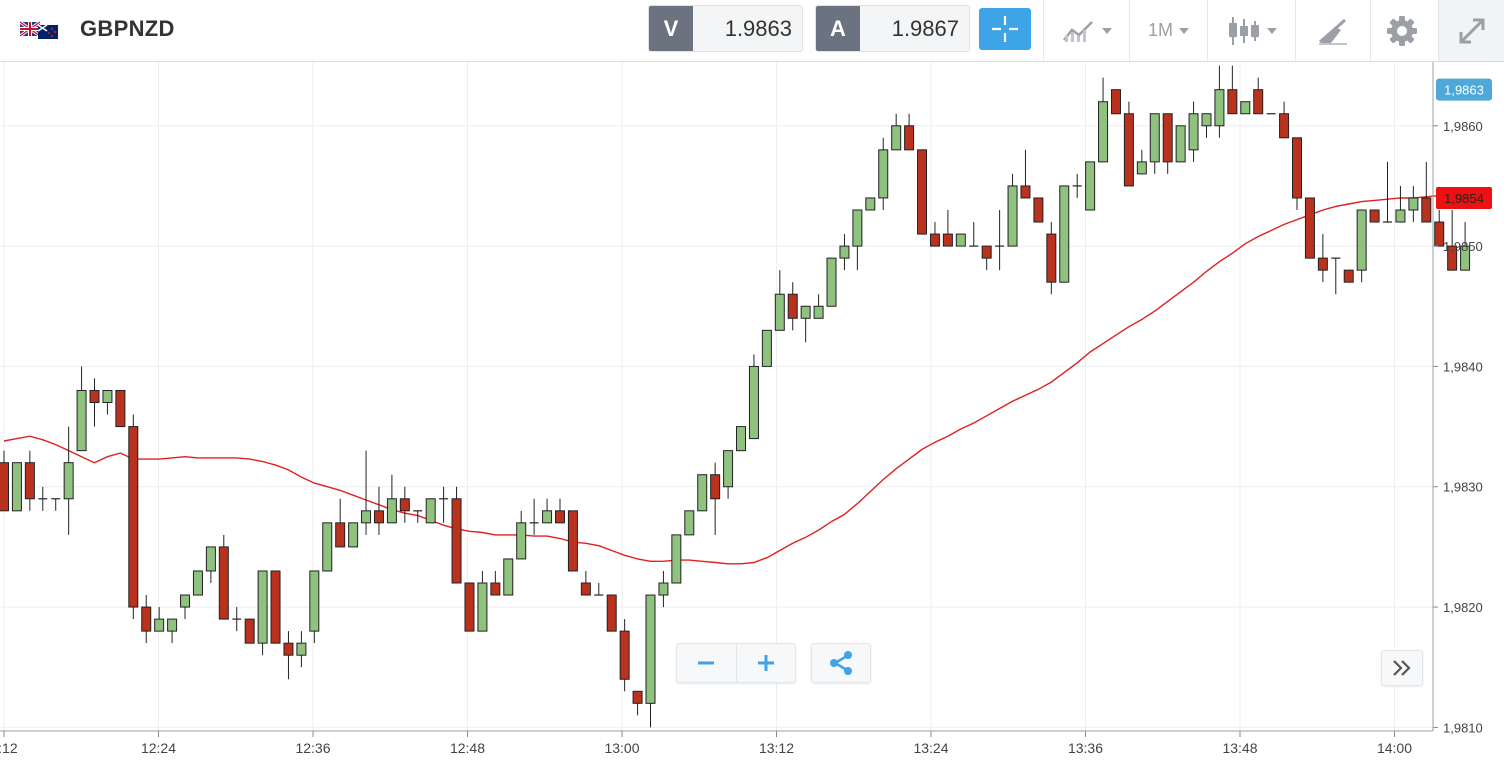 This screenshot has width=1504, height=772. Describe the element at coordinates (725, 28) in the screenshot. I see `sell-price-button: V 1.9863` at that location.